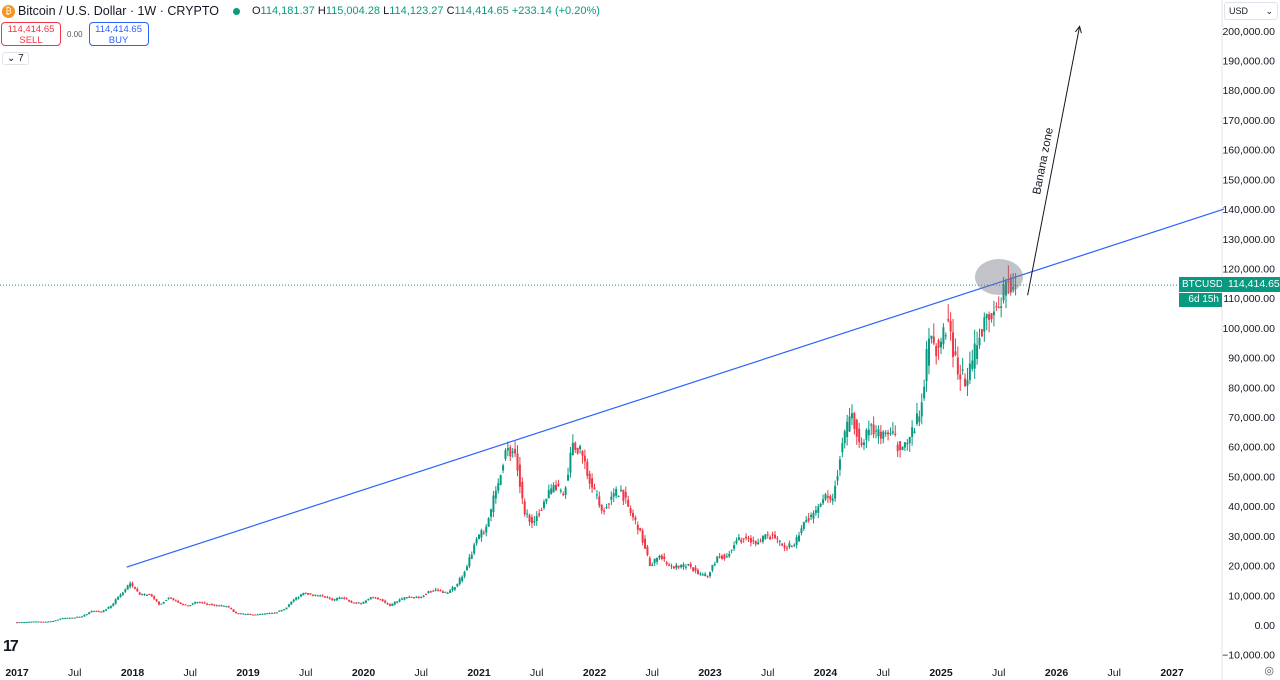 This screenshot has height=680, width=1280. I want to click on bar-countdown-badge: 6d 15h, so click(1200, 300).